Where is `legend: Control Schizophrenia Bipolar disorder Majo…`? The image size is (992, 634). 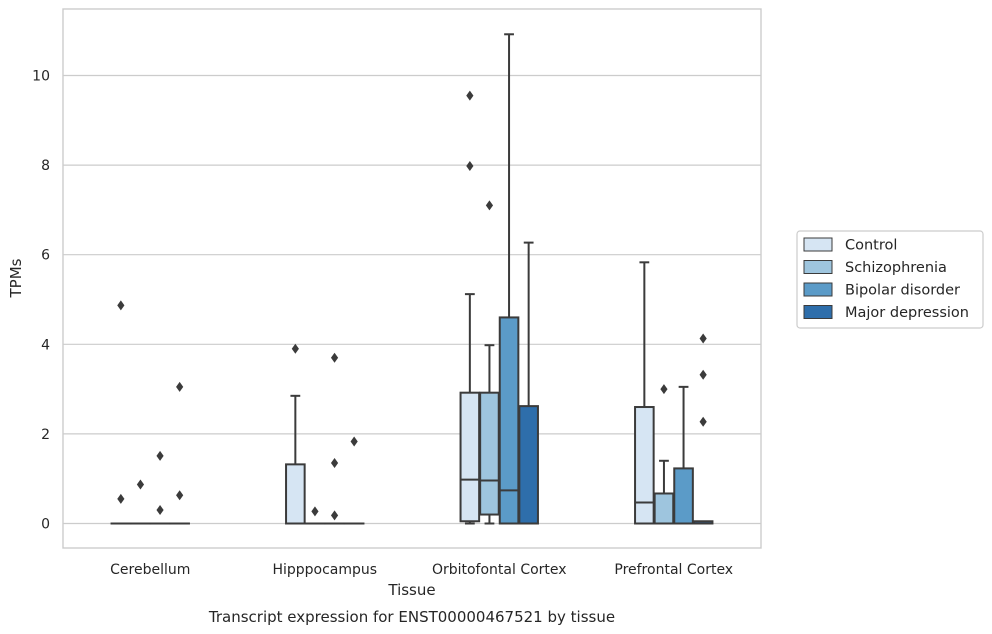
legend: Control Schizophrenia Bipolar disorder Majo… is located at coordinates (890, 279).